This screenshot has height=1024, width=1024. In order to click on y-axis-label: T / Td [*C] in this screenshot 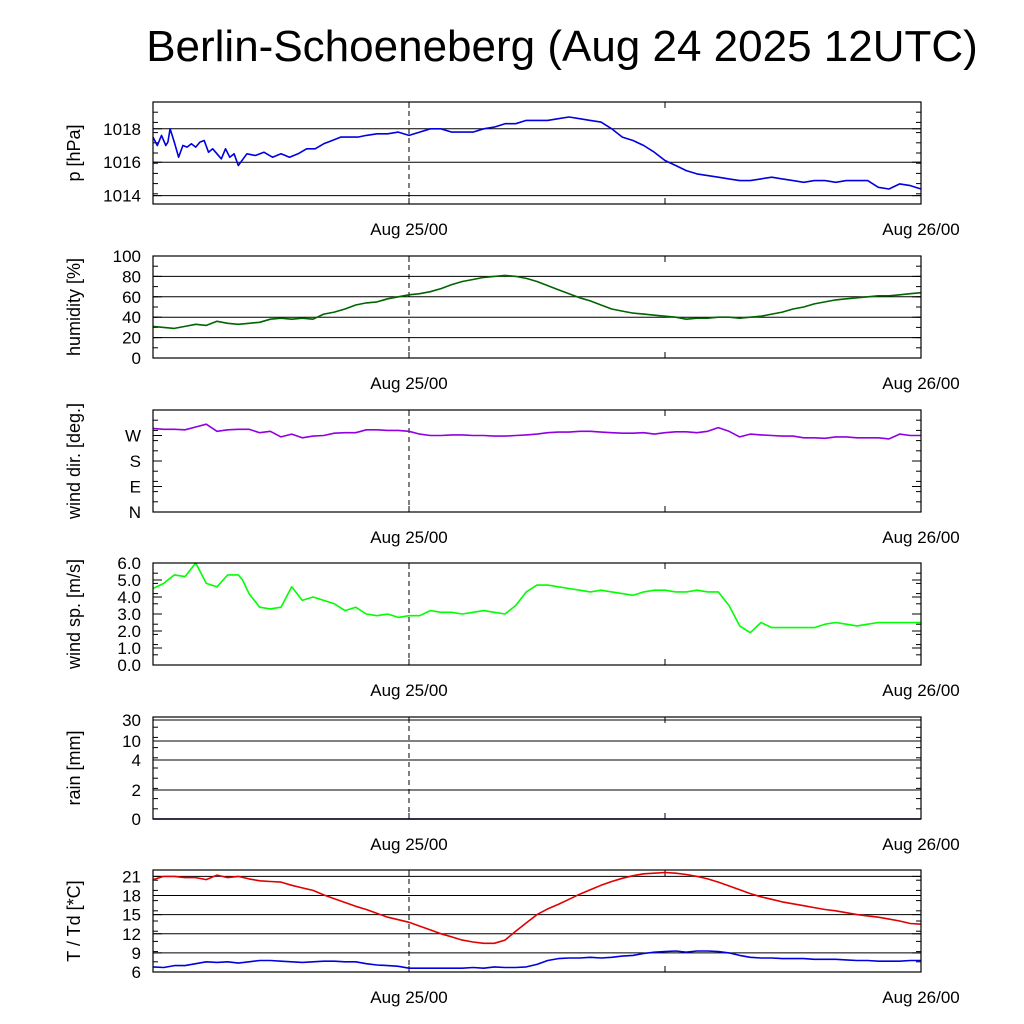, I will do `click(74, 920)`.